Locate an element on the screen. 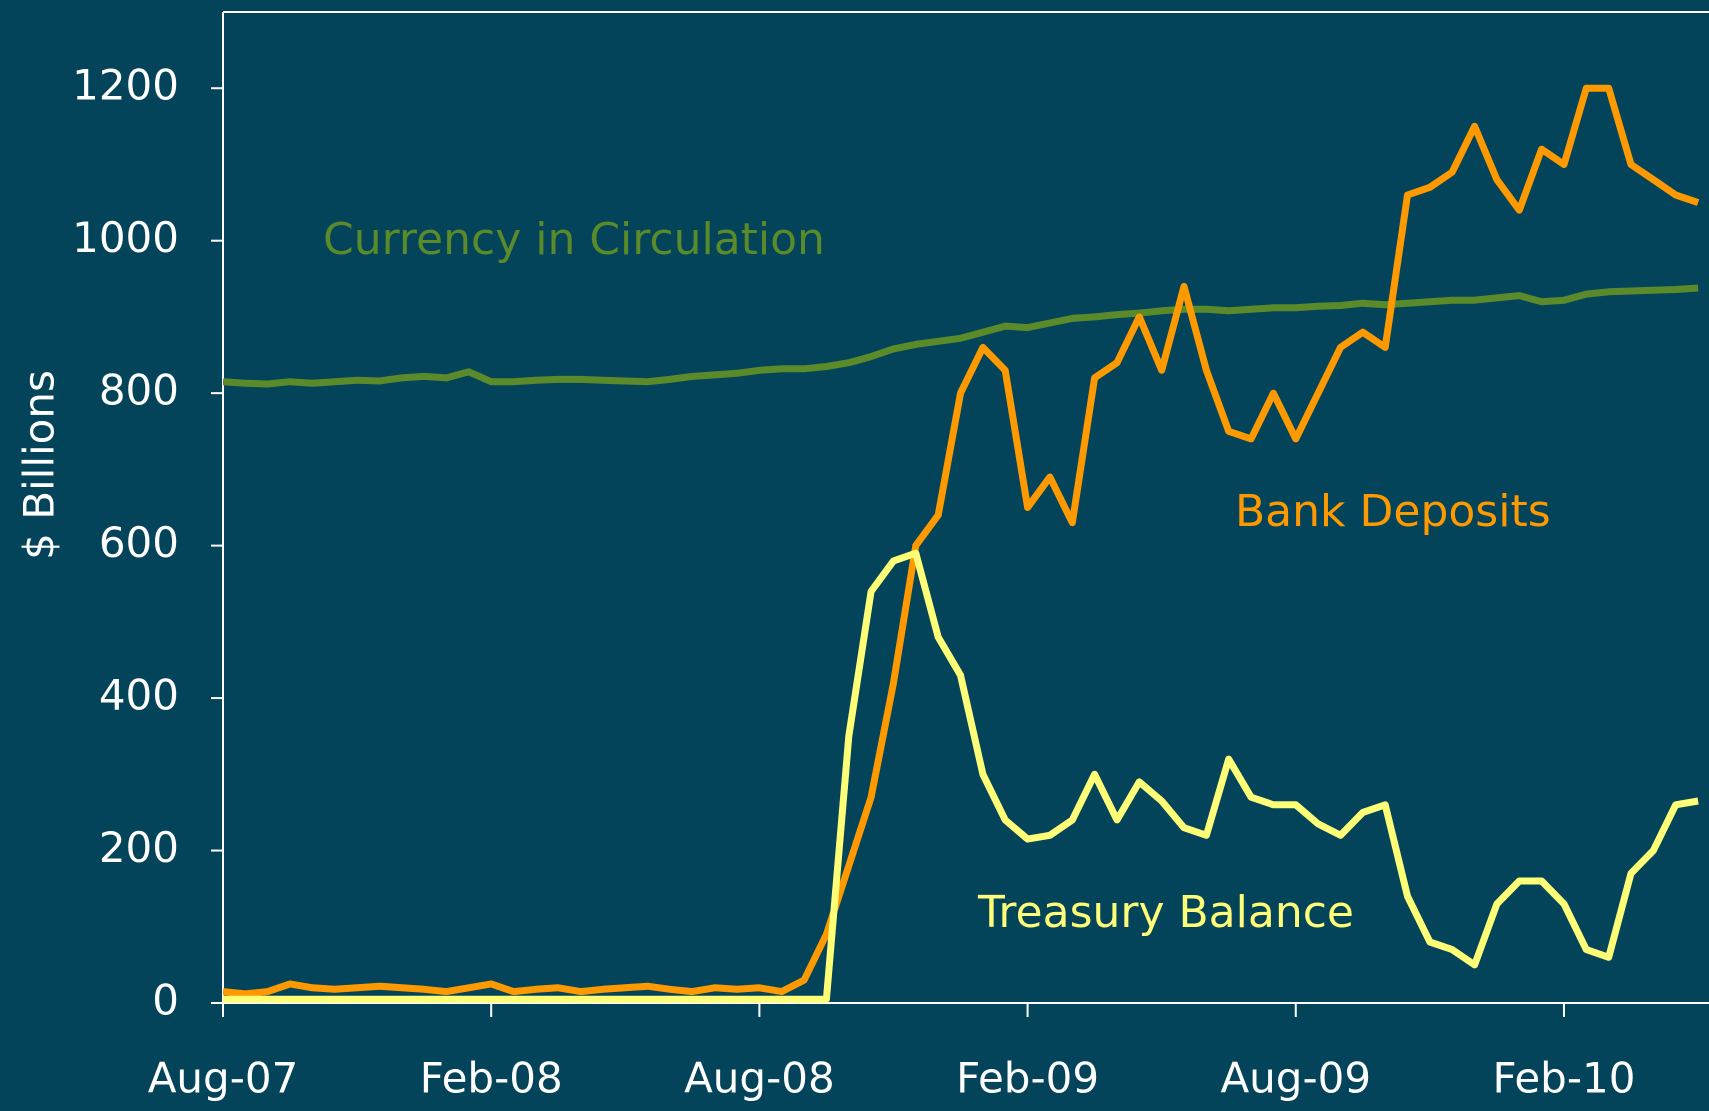 Image resolution: width=1709 pixels, height=1111 pixels. x-tick-label: Feb-09 is located at coordinates (1027, 1078).